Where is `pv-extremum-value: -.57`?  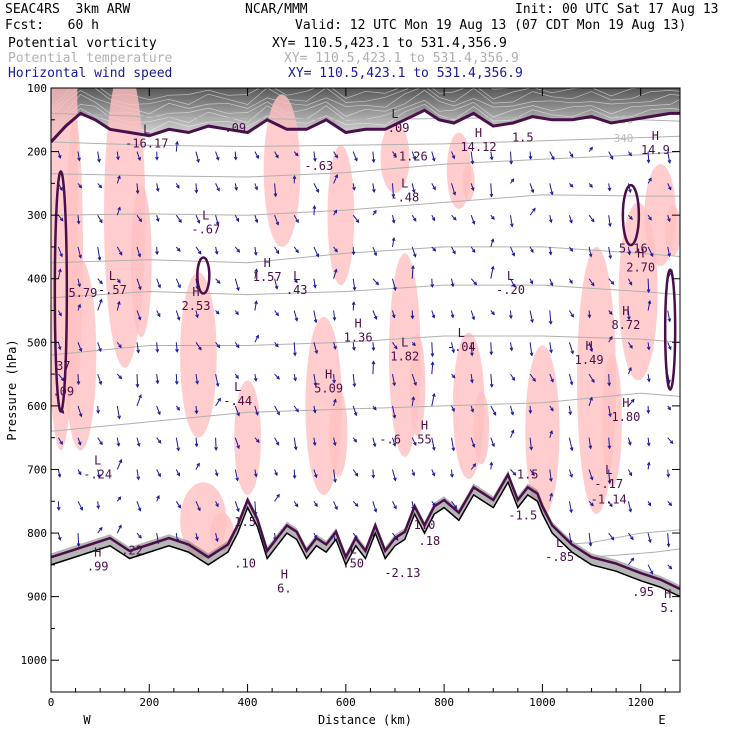 pv-extremum-value: -.57 is located at coordinates (112, 290).